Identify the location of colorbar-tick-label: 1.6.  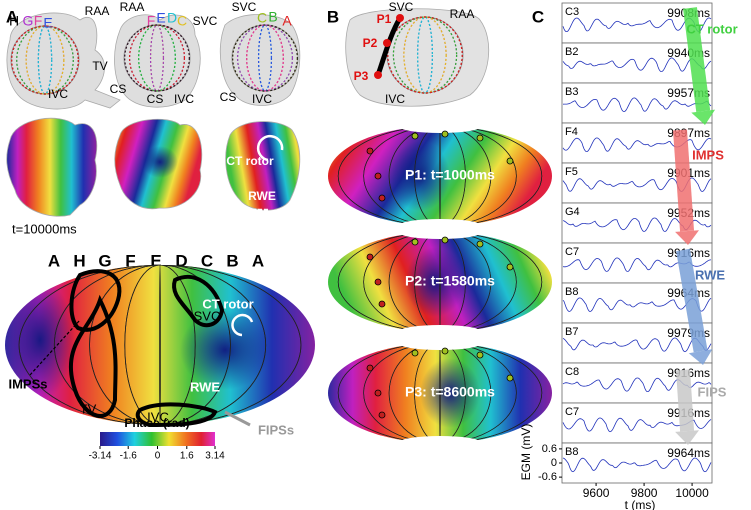
(187, 456).